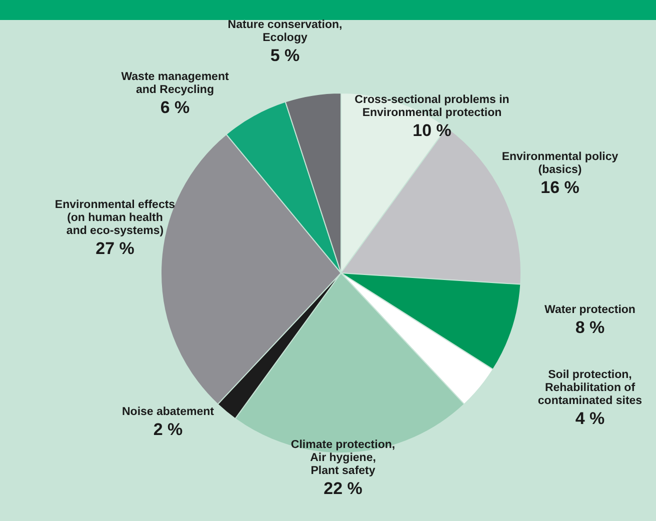 The width and height of the screenshot is (656, 521). What do you see at coordinates (560, 163) in the screenshot?
I see `slice-label: Environmental policy (basics)` at bounding box center [560, 163].